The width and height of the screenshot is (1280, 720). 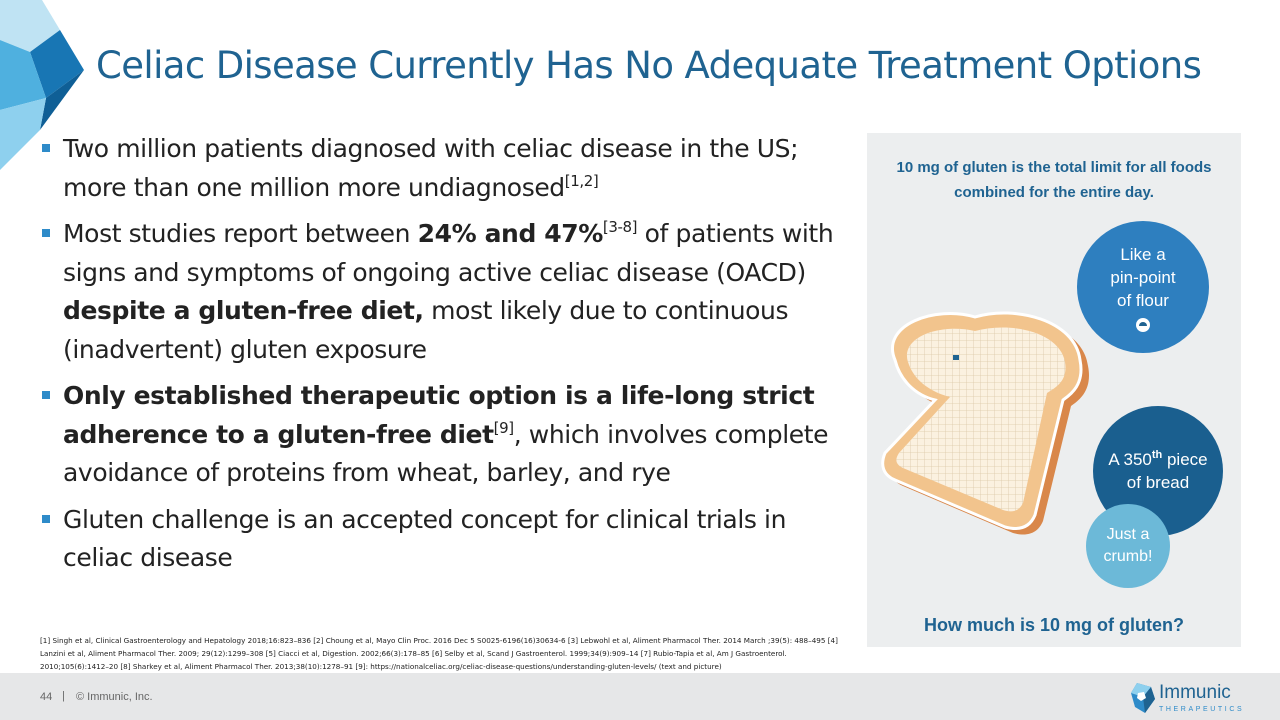 What do you see at coordinates (1143, 698) in the screenshot?
I see `immunic-logo-icon` at bounding box center [1143, 698].